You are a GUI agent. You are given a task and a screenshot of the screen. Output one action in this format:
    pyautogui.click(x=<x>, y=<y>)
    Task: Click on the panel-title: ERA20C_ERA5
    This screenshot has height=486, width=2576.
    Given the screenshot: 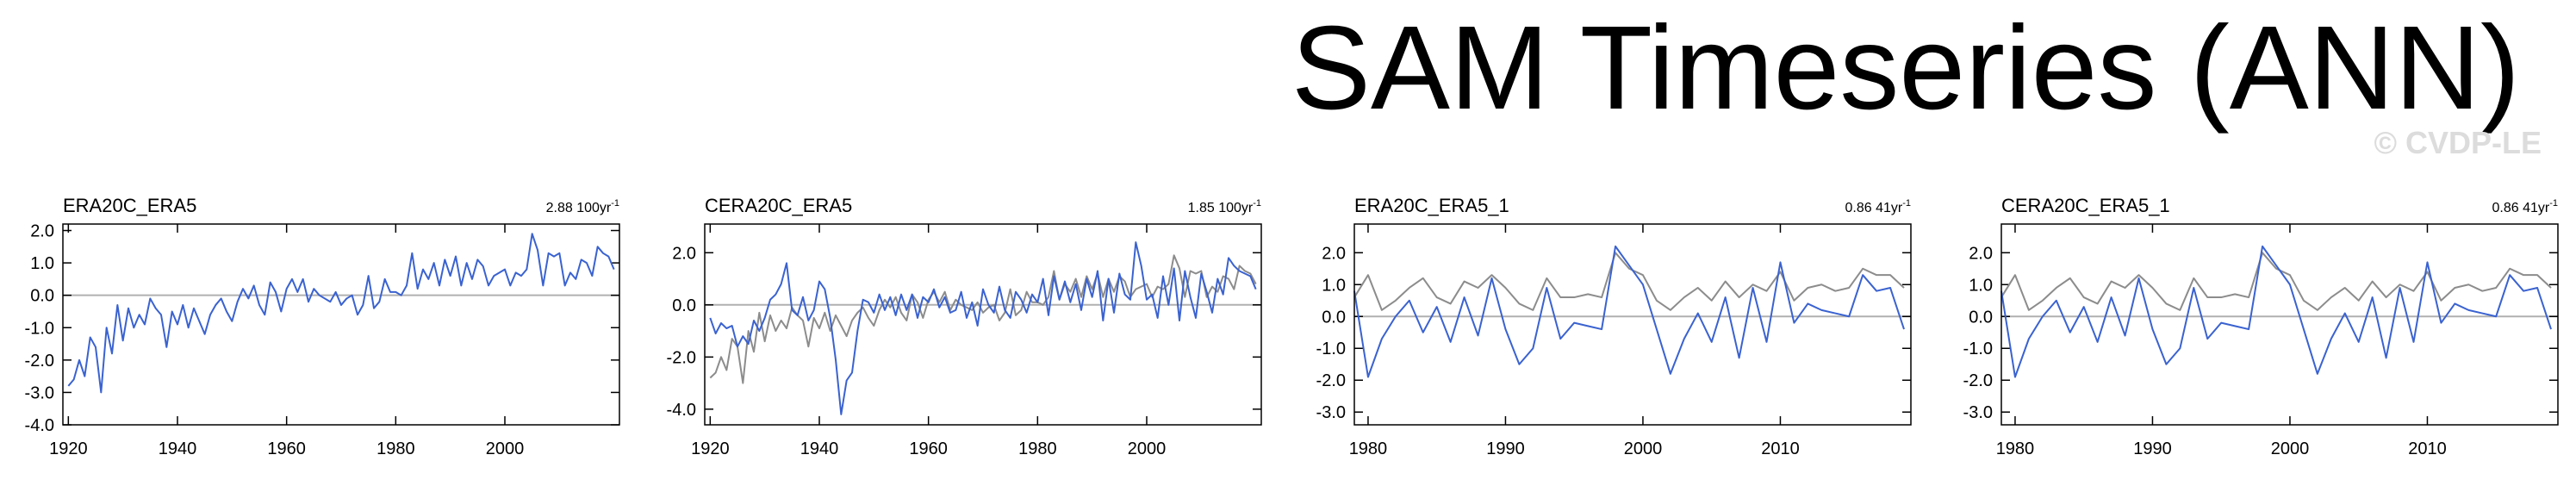 What is the action you would take?
    pyautogui.click(x=129, y=205)
    